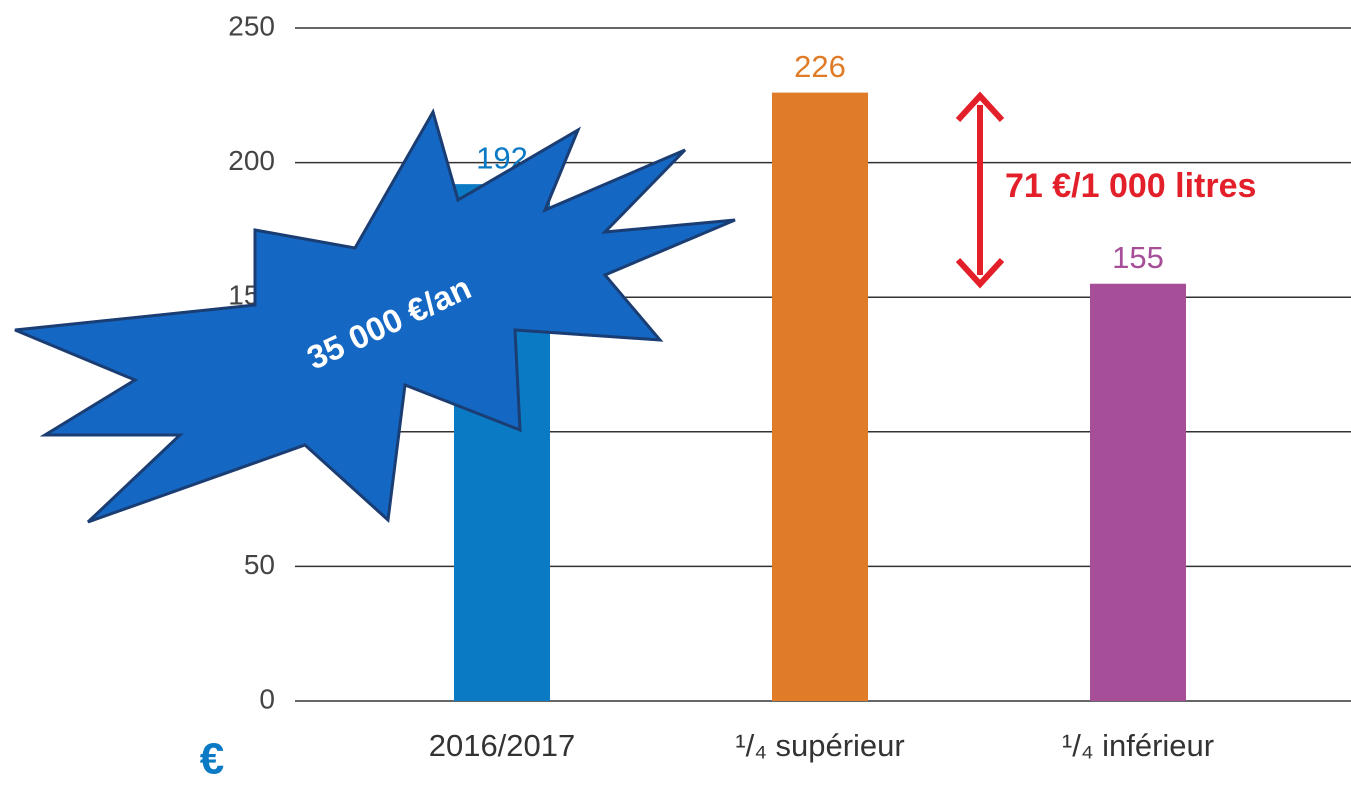 Image resolution: width=1351 pixels, height=785 pixels. I want to click on difference-arrow, so click(980, 190).